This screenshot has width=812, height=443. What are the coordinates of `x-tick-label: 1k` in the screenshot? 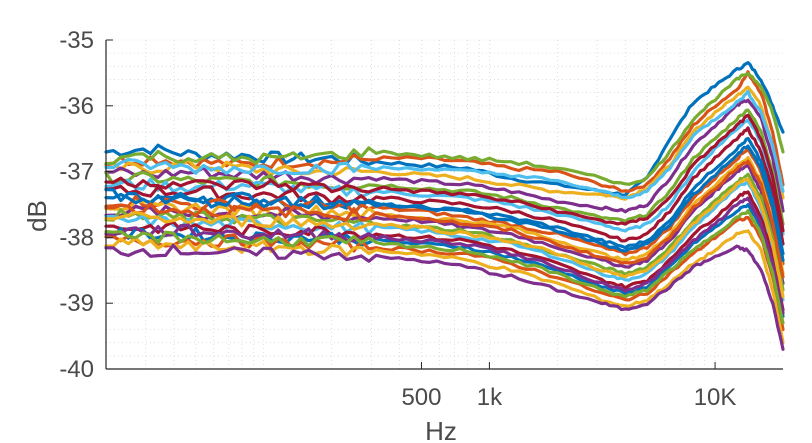 It's located at (490, 397).